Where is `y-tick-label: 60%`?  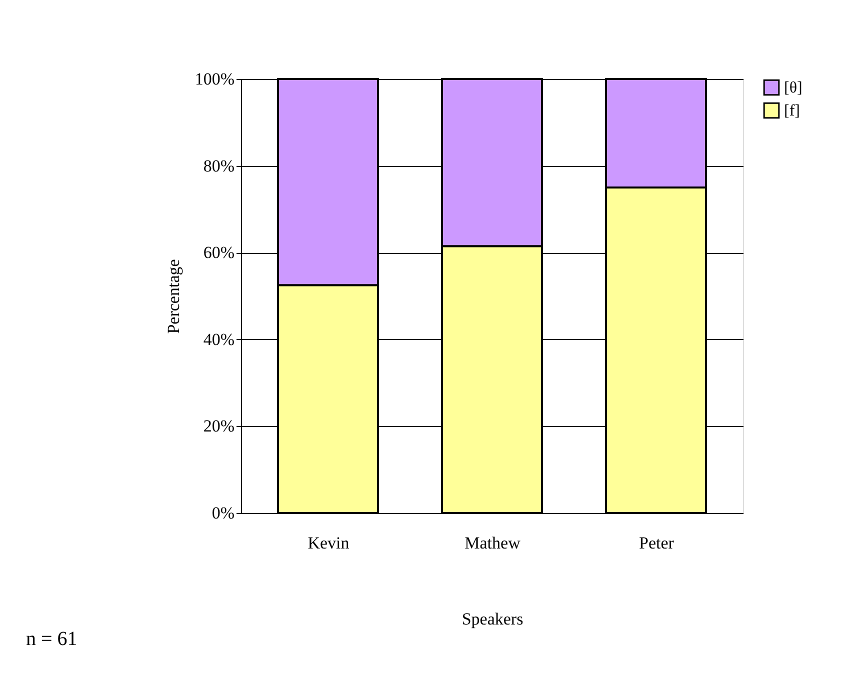
y-tick-label: 60% is located at coordinates (218, 252).